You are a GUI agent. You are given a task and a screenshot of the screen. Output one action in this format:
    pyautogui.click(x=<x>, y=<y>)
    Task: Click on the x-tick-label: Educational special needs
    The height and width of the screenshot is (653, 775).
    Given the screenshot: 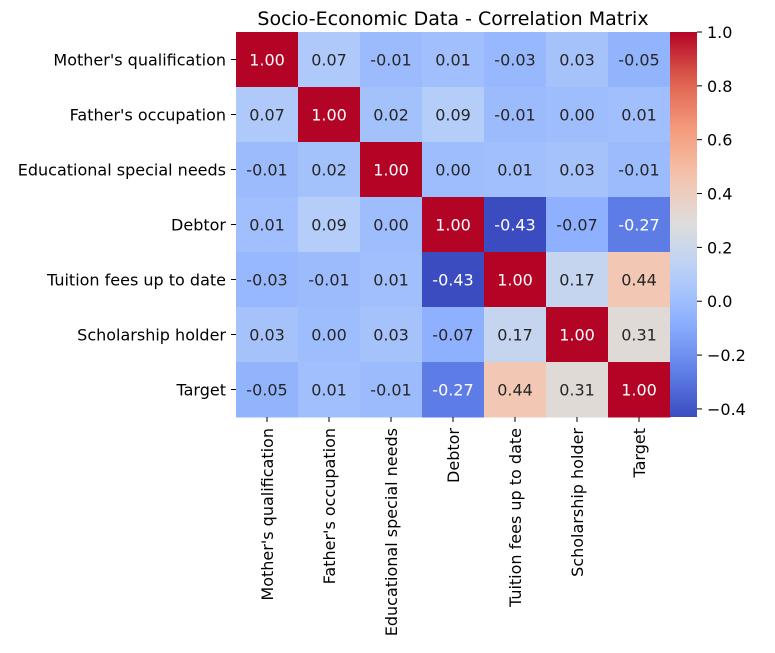 What is the action you would take?
    pyautogui.click(x=391, y=532)
    